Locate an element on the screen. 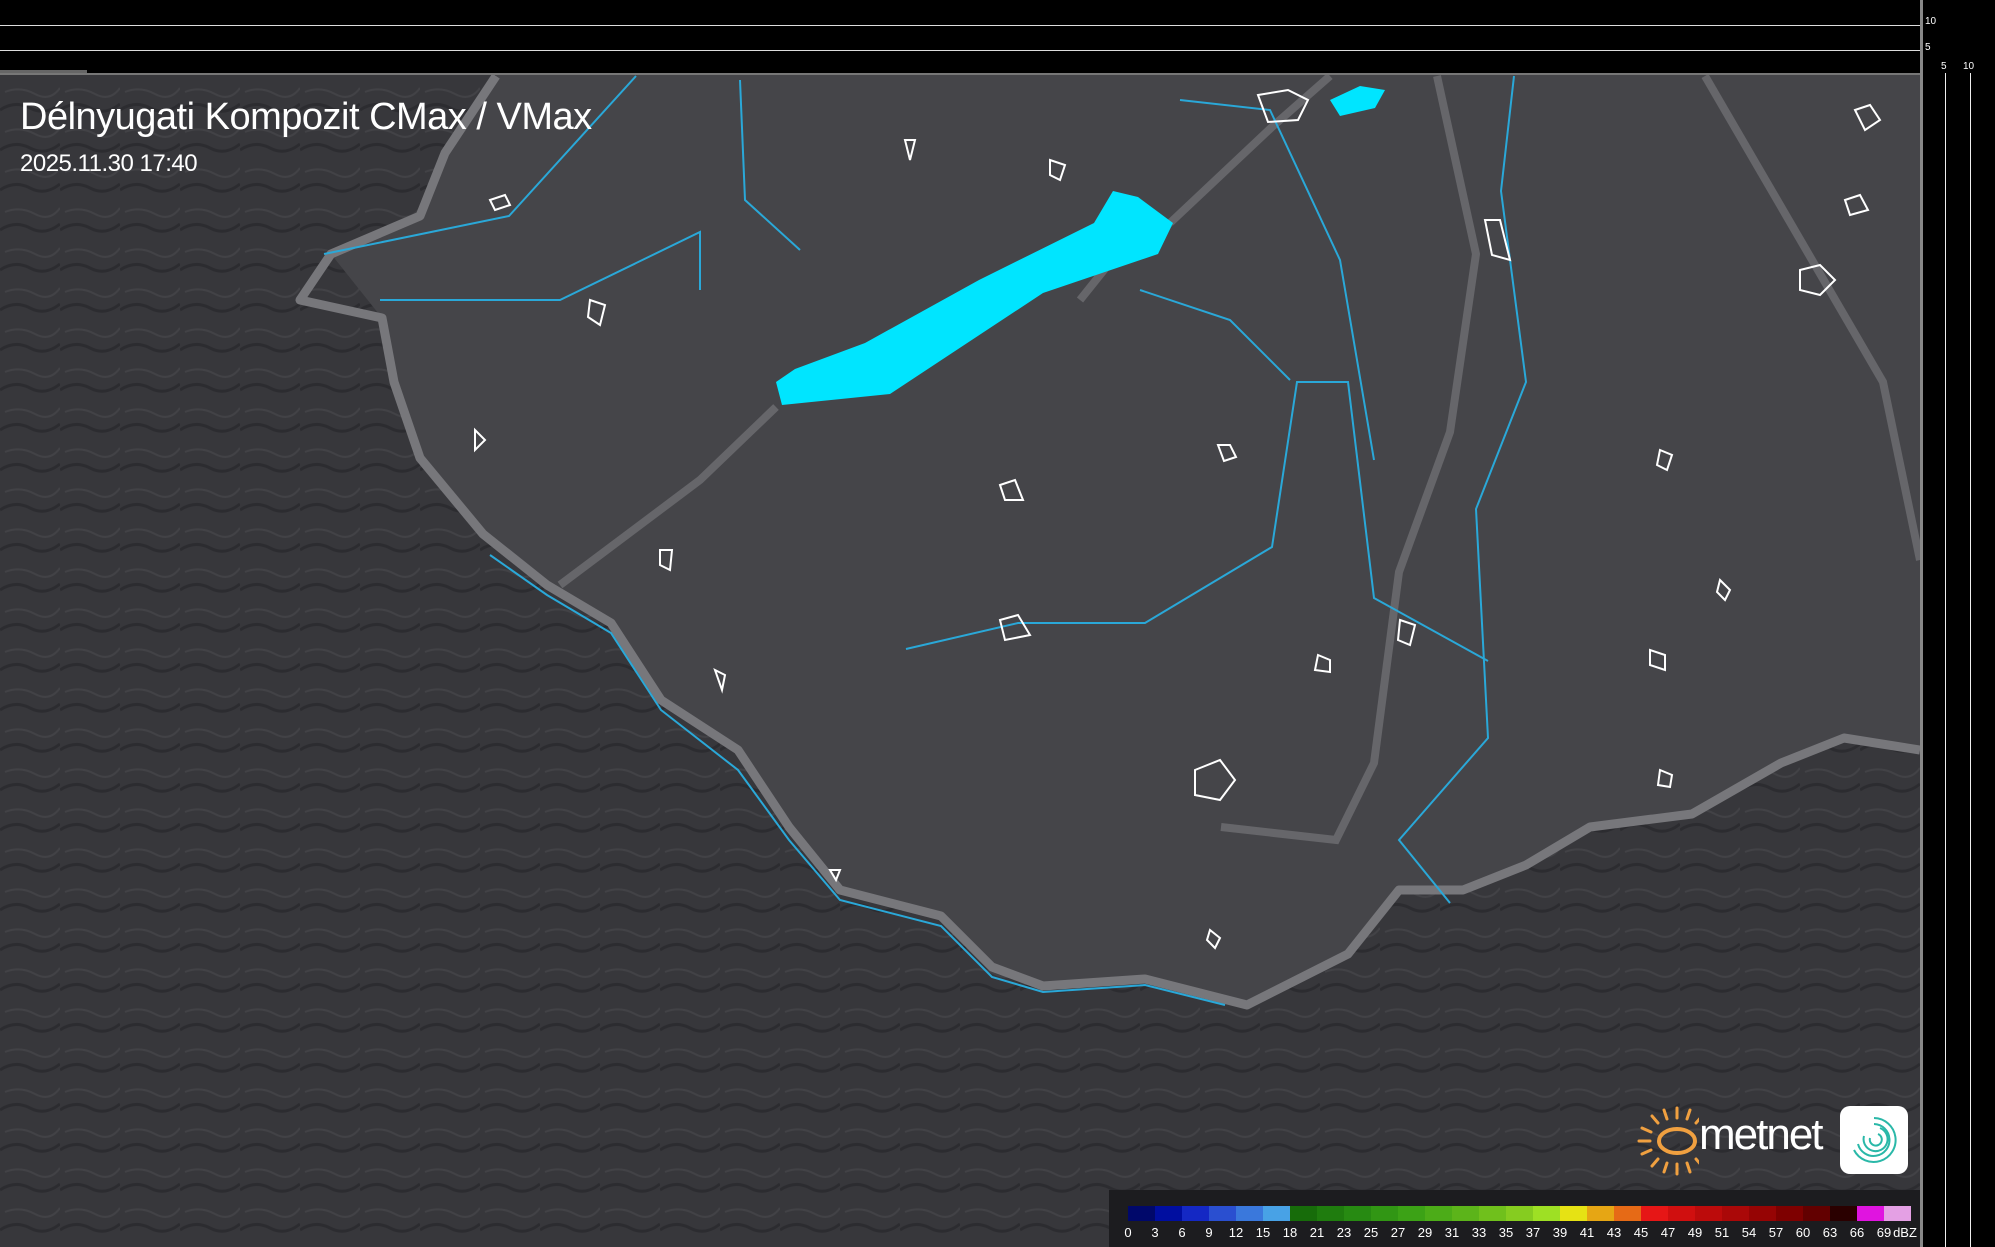  scale-label-10: 10 is located at coordinates (1931, 21).